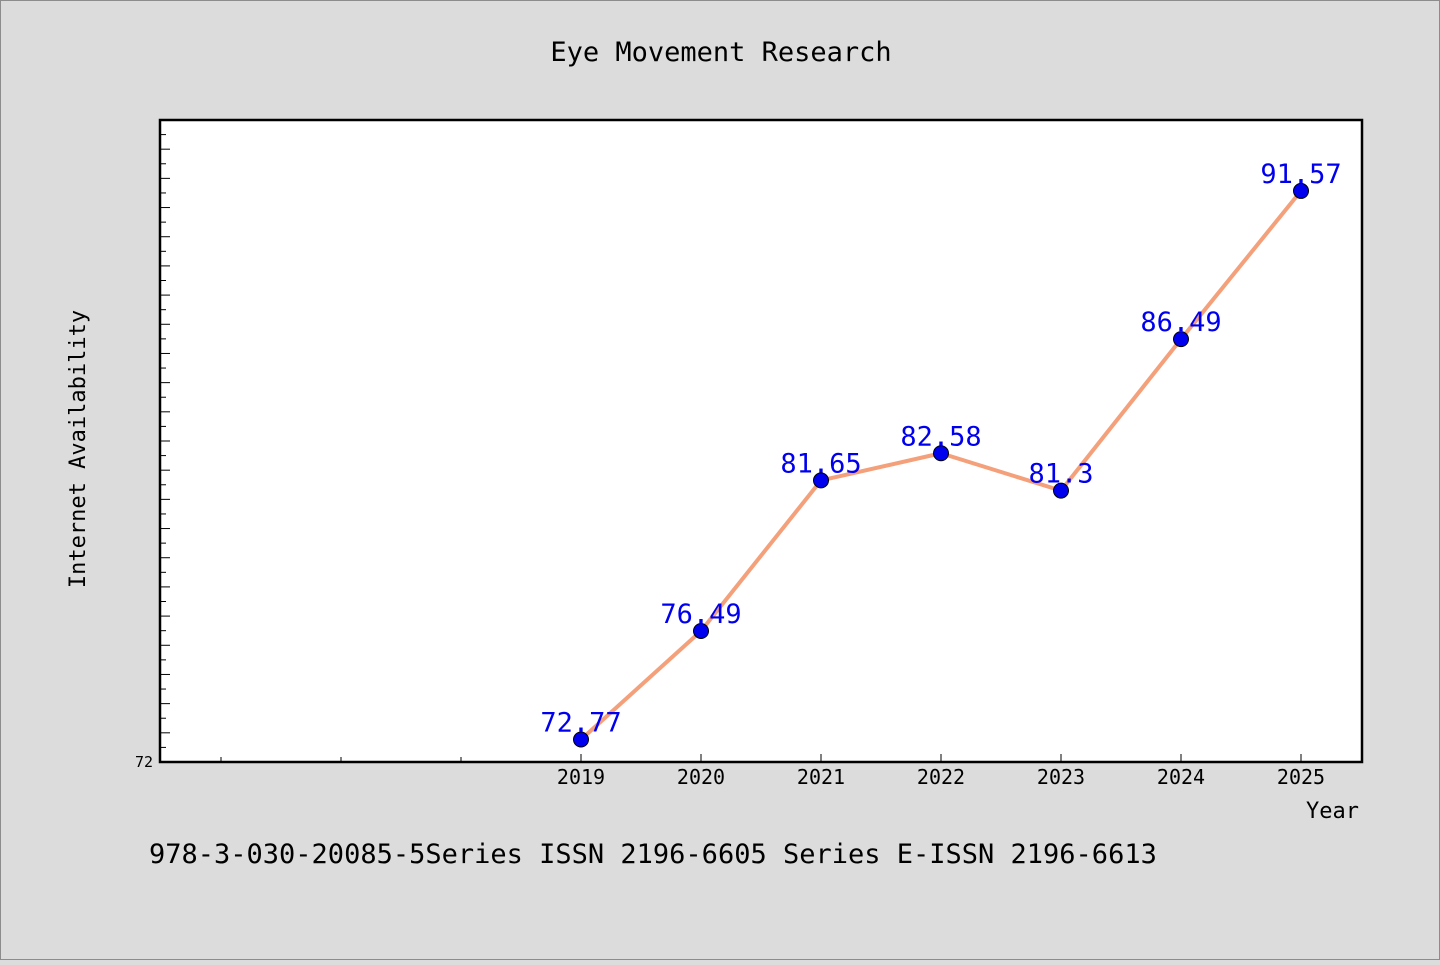 The width and height of the screenshot is (1440, 965). Describe the element at coordinates (1300, 174) in the screenshot. I see `data-label: 91.57` at that location.